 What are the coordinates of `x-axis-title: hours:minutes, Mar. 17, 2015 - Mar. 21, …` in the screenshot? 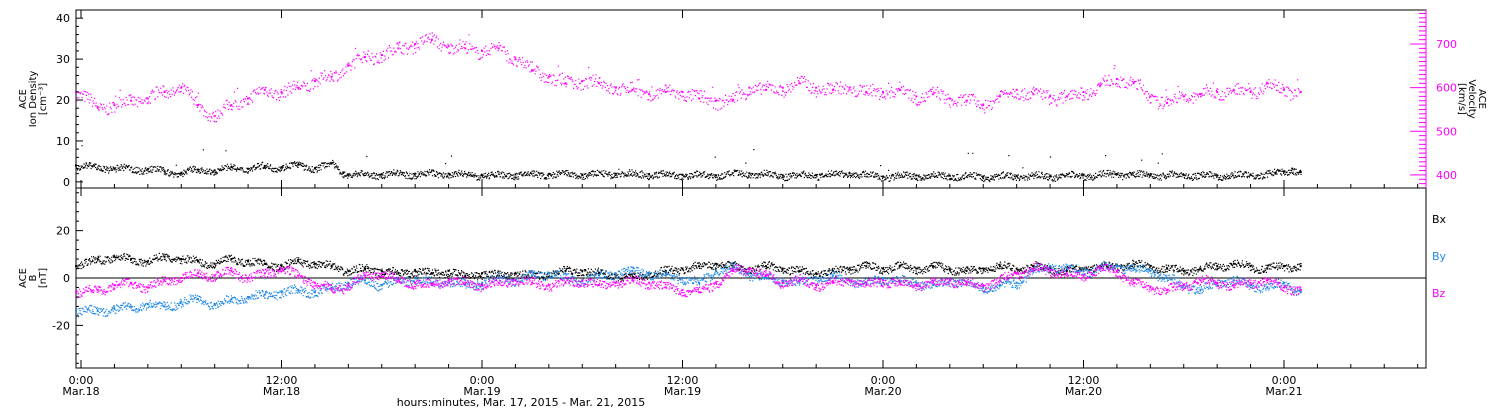 It's located at (521, 402).